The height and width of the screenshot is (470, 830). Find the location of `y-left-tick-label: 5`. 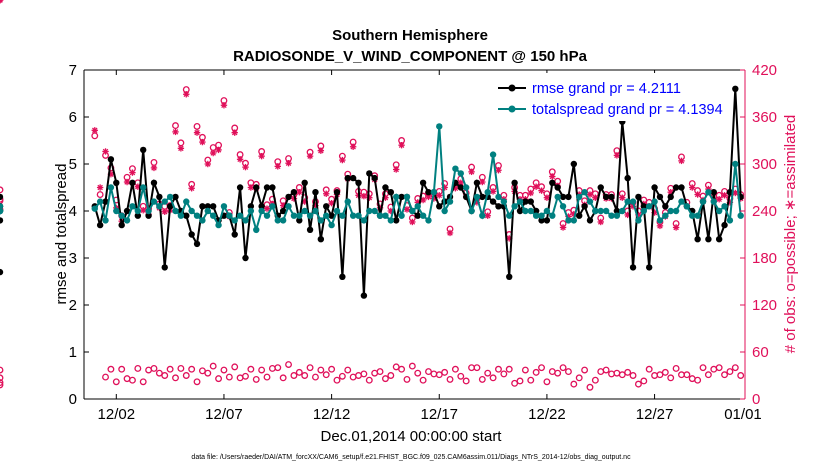

y-left-tick-label: 5 is located at coordinates (73, 164).